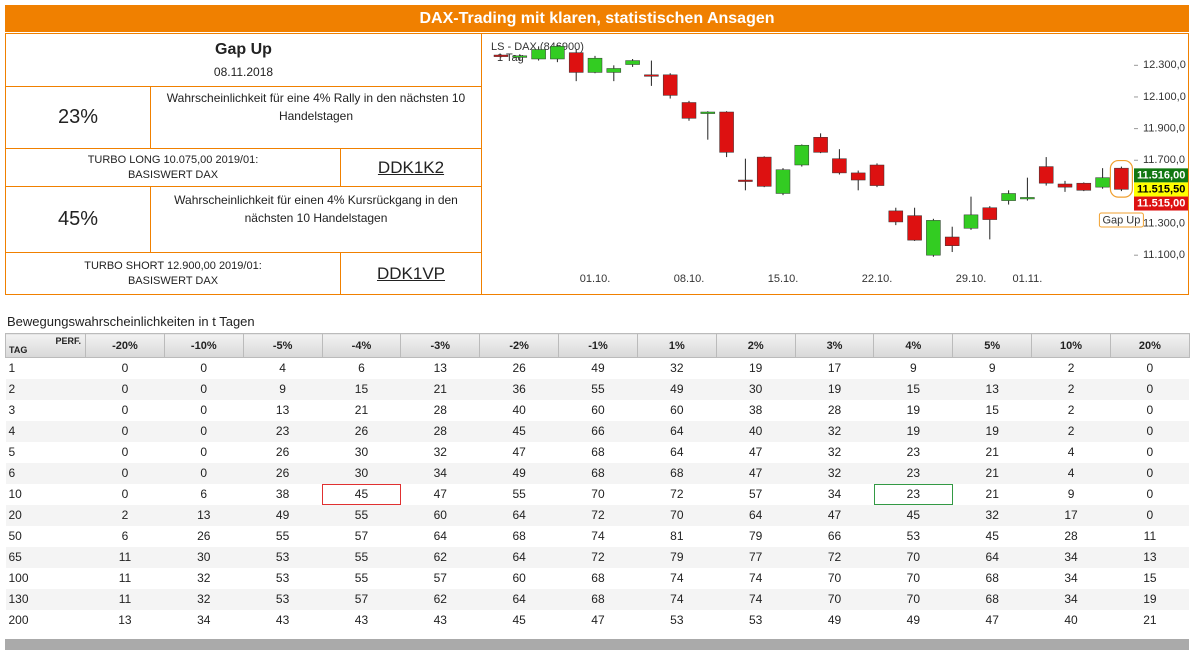 This screenshot has width=1194, height=657. What do you see at coordinates (755, 578) in the screenshot?
I see `value-cell: 74` at bounding box center [755, 578].